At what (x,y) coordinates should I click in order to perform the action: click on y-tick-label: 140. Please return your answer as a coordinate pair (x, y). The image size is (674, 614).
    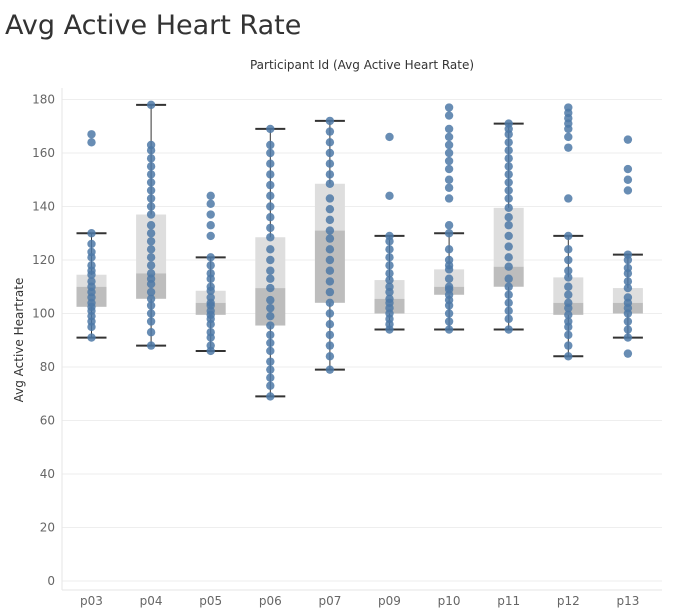
    Looking at the image, I should click on (43, 207).